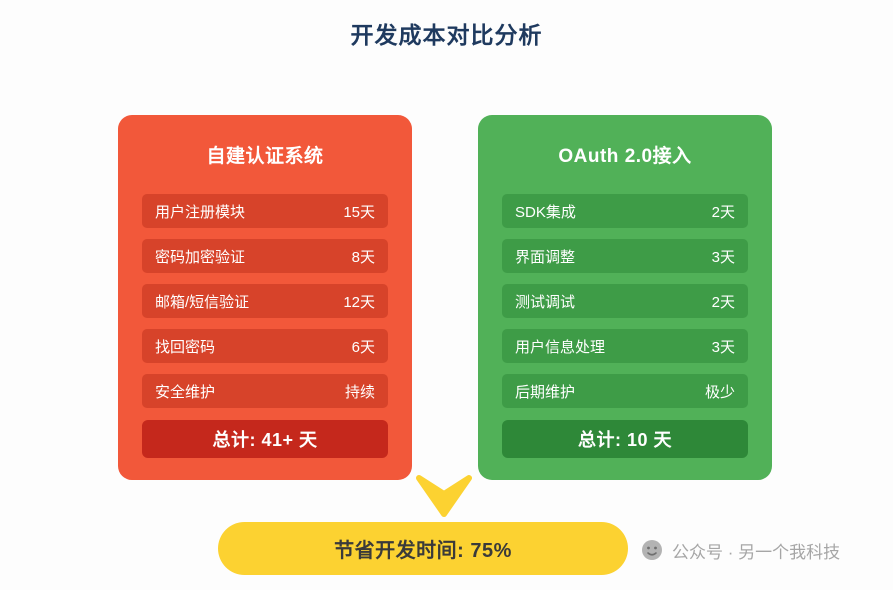 This screenshot has width=893, height=590. What do you see at coordinates (202, 302) in the screenshot?
I see `row-label: 邮箱/短信验证` at bounding box center [202, 302].